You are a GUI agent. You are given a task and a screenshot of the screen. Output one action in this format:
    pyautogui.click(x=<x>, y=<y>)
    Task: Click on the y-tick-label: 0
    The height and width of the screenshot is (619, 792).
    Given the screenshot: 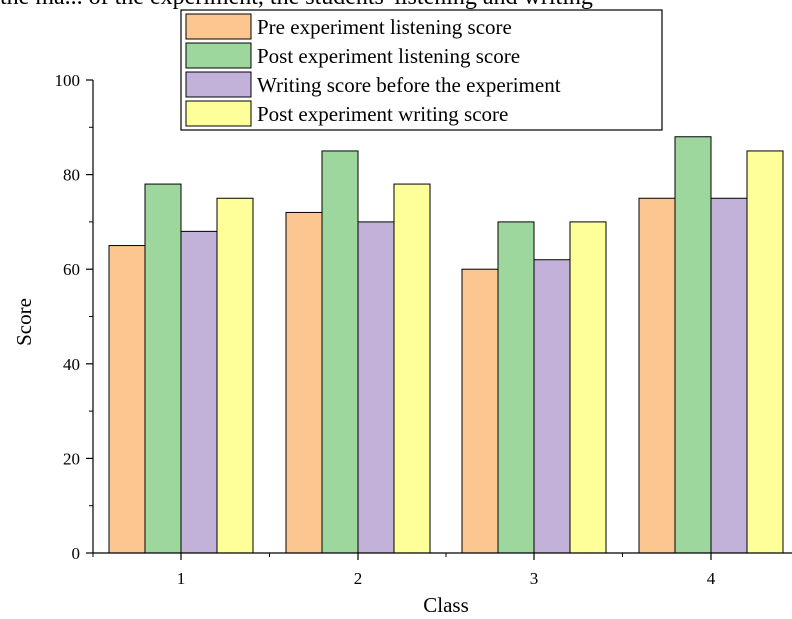 What is the action you would take?
    pyautogui.click(x=76, y=553)
    